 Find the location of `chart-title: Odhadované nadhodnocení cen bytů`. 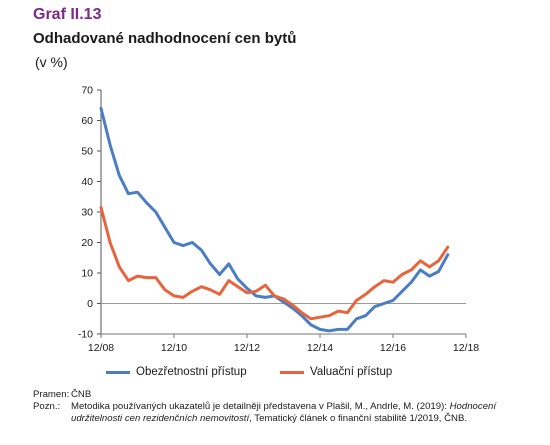

chart-title: Odhadované nadhodnocení cen bytů is located at coordinates (165, 38).